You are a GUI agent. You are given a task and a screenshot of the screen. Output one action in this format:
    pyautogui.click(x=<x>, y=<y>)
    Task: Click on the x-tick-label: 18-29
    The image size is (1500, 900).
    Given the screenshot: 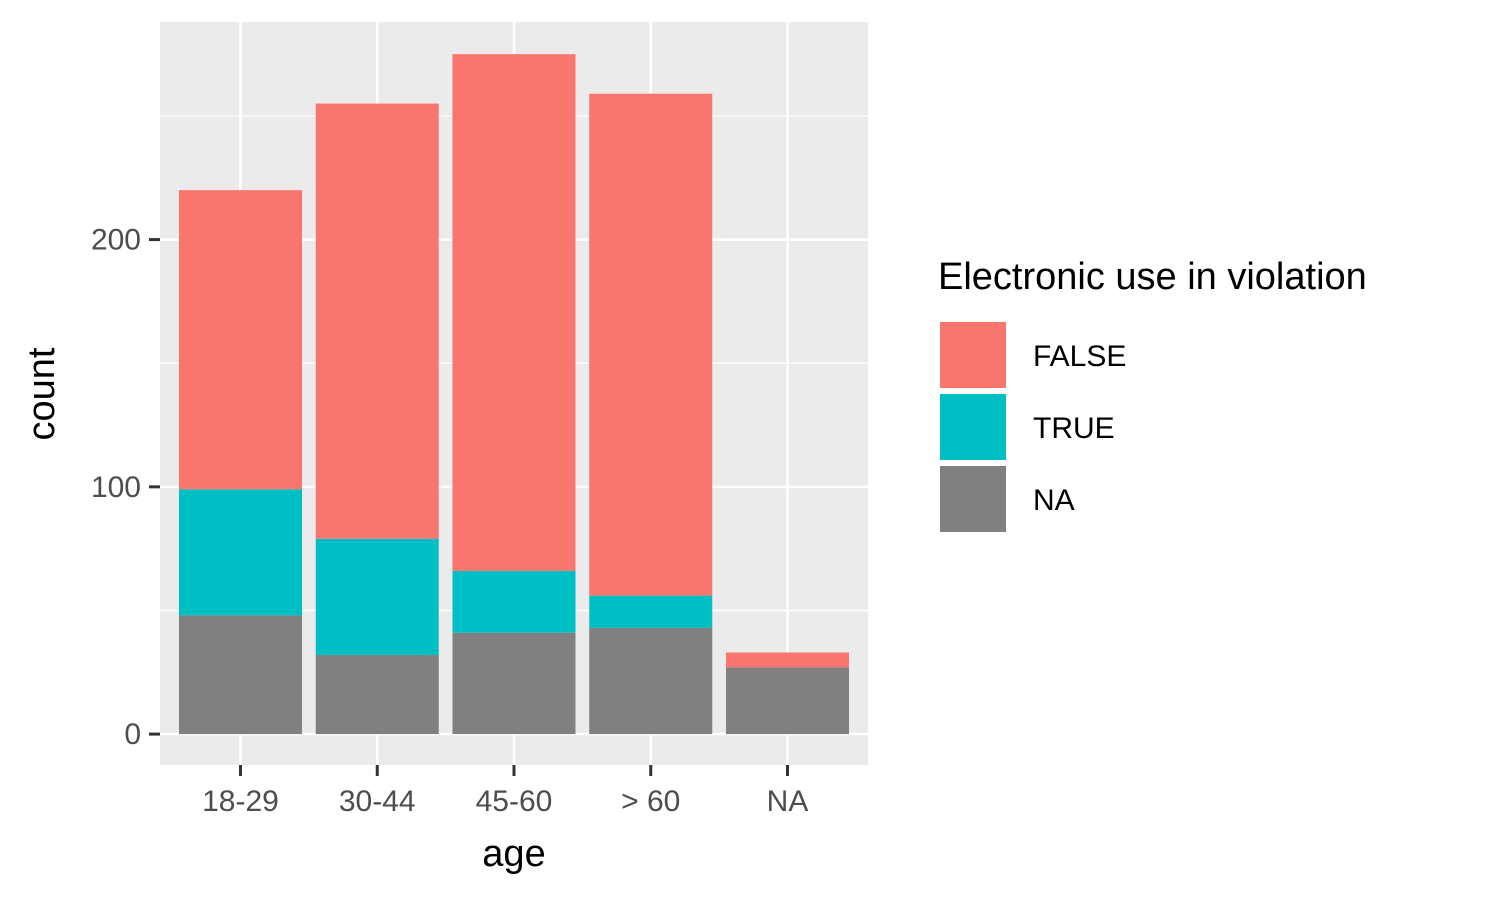 What is the action you would take?
    pyautogui.click(x=240, y=801)
    